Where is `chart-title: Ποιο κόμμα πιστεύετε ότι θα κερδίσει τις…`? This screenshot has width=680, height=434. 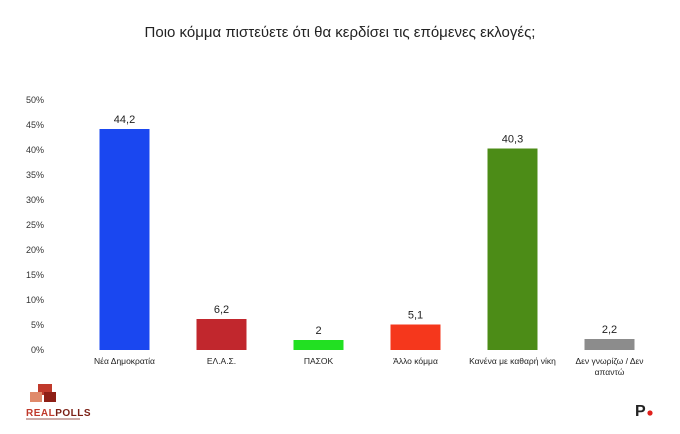
chart-title: Ποιο κόμμα πιστεύετε ότι θα κερδίσει τις… is located at coordinates (340, 32).